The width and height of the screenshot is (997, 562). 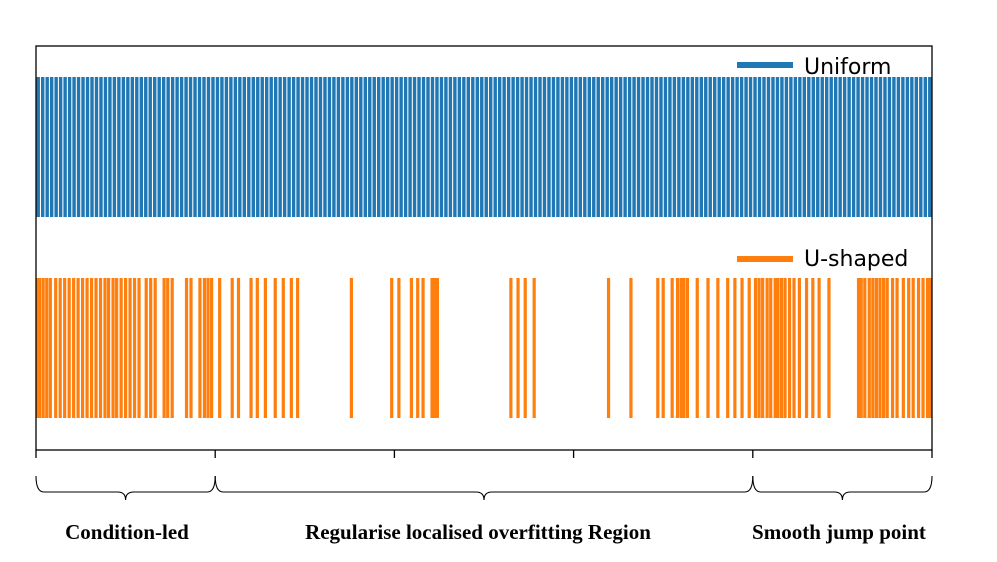 I want to click on legend-uniform: Uniform, so click(x=814, y=67).